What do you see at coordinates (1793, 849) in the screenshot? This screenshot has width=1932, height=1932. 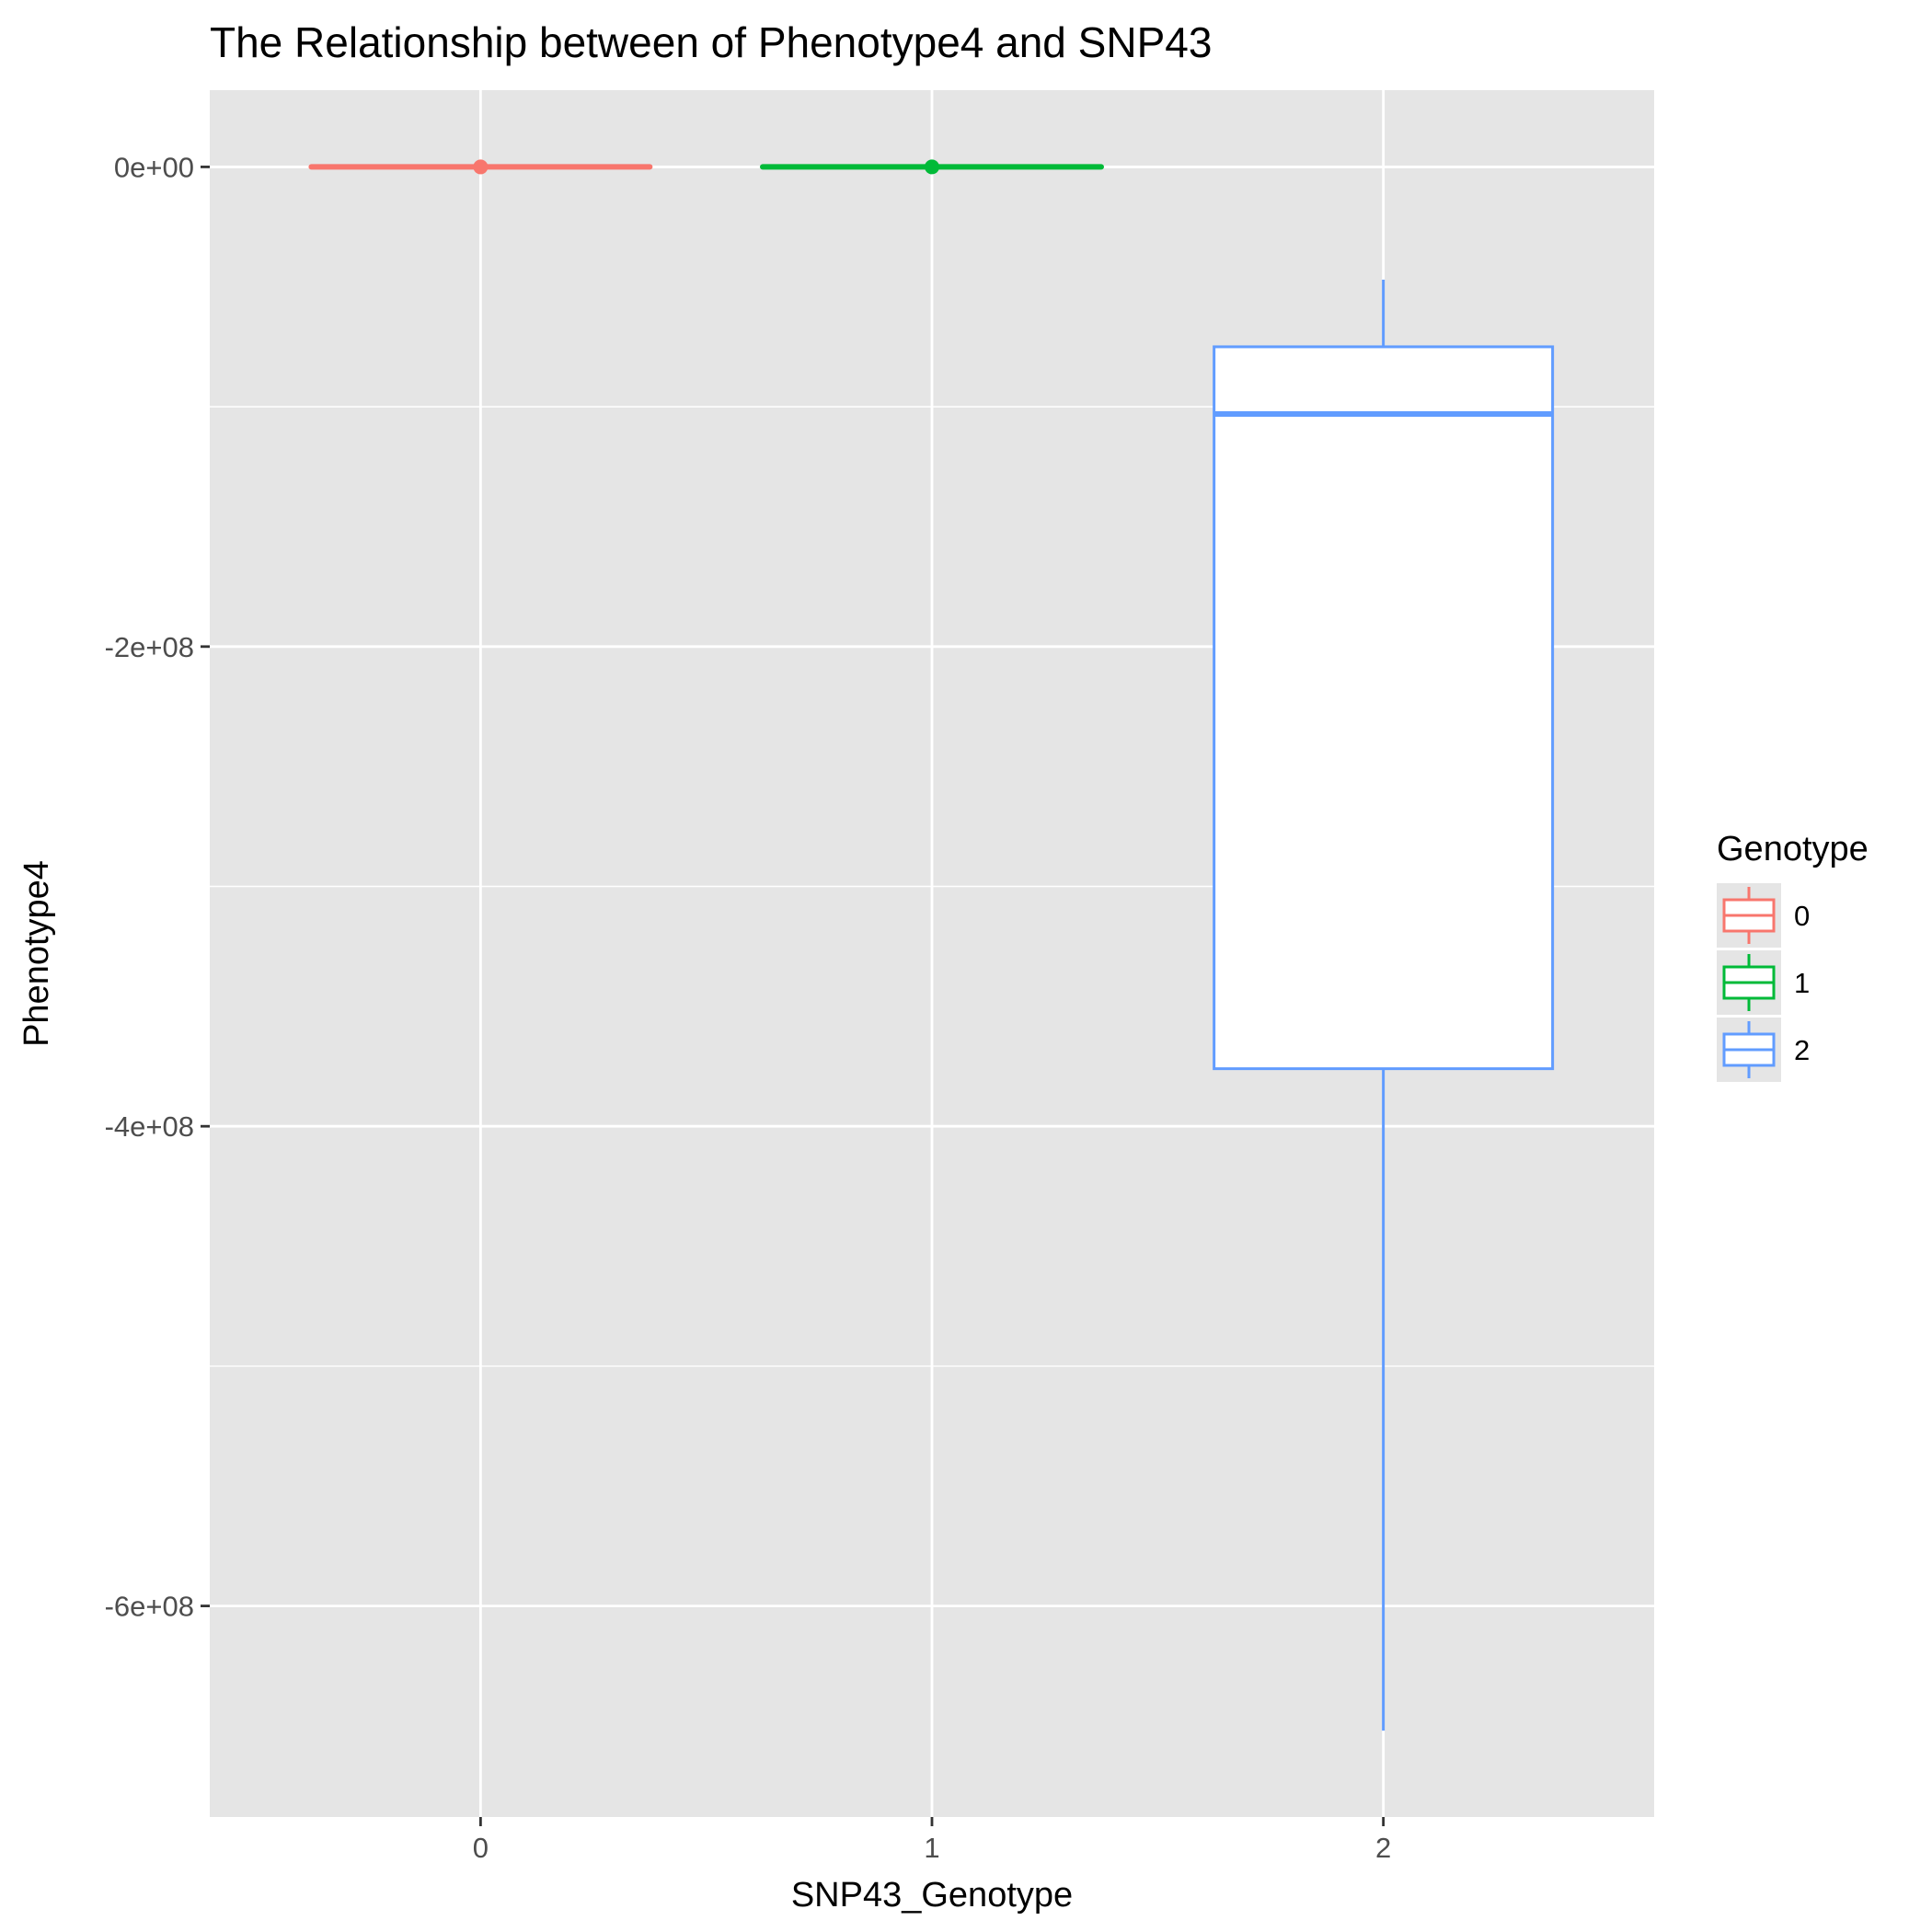 I see `legend-title: Genotype` at bounding box center [1793, 849].